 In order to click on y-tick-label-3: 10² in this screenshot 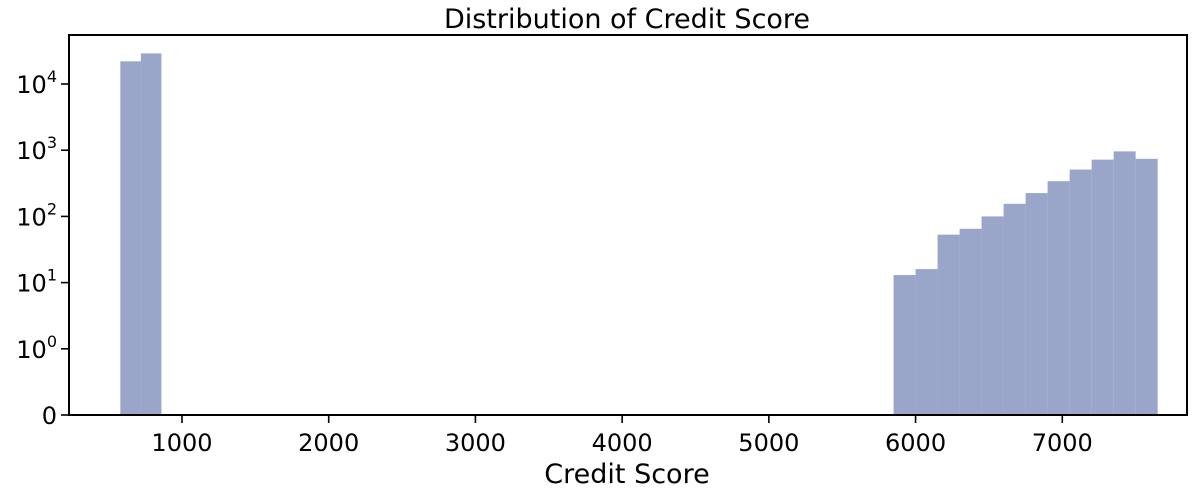, I will do `click(36, 215)`.